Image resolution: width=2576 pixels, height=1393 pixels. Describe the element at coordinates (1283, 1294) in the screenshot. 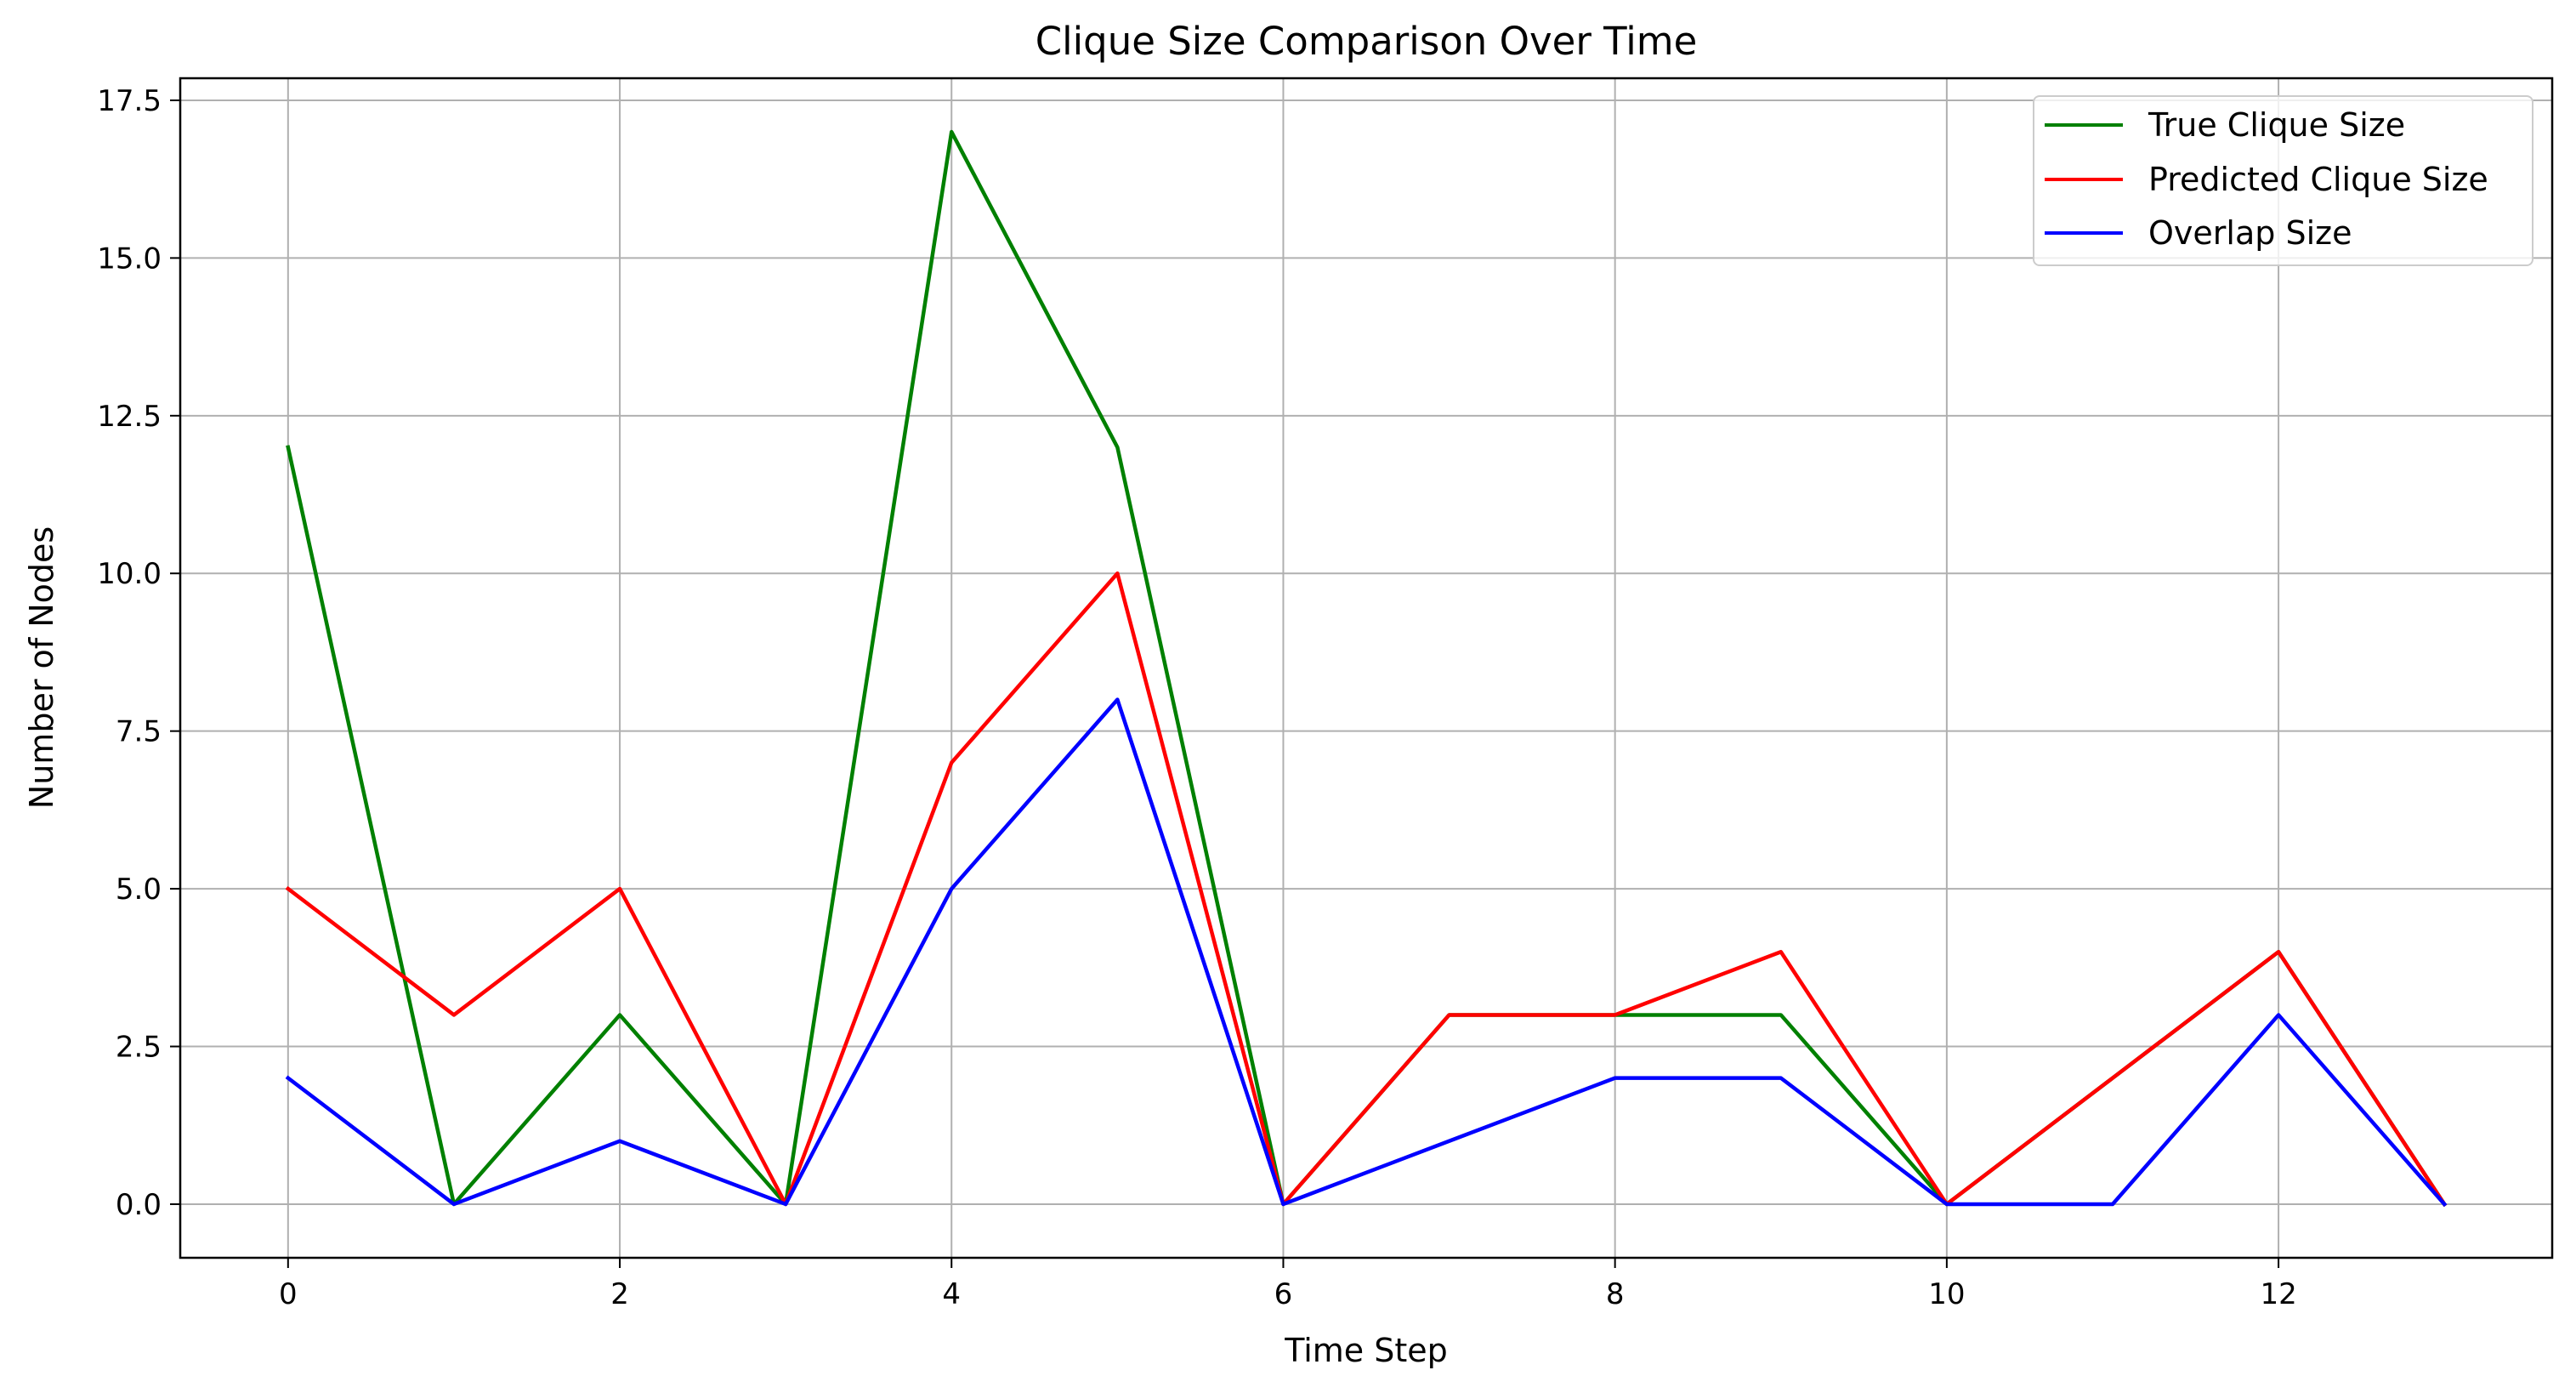

I see `x-tick-label: 6` at that location.